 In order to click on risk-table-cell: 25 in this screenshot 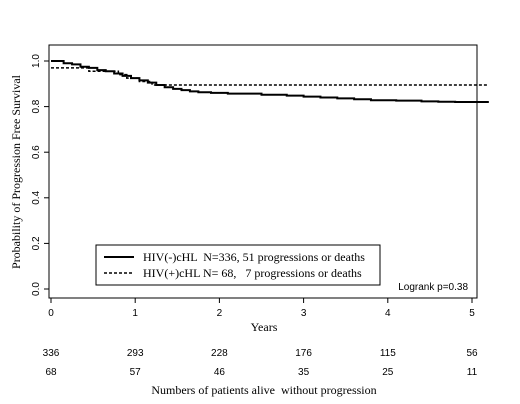, I will do `click(388, 372)`.